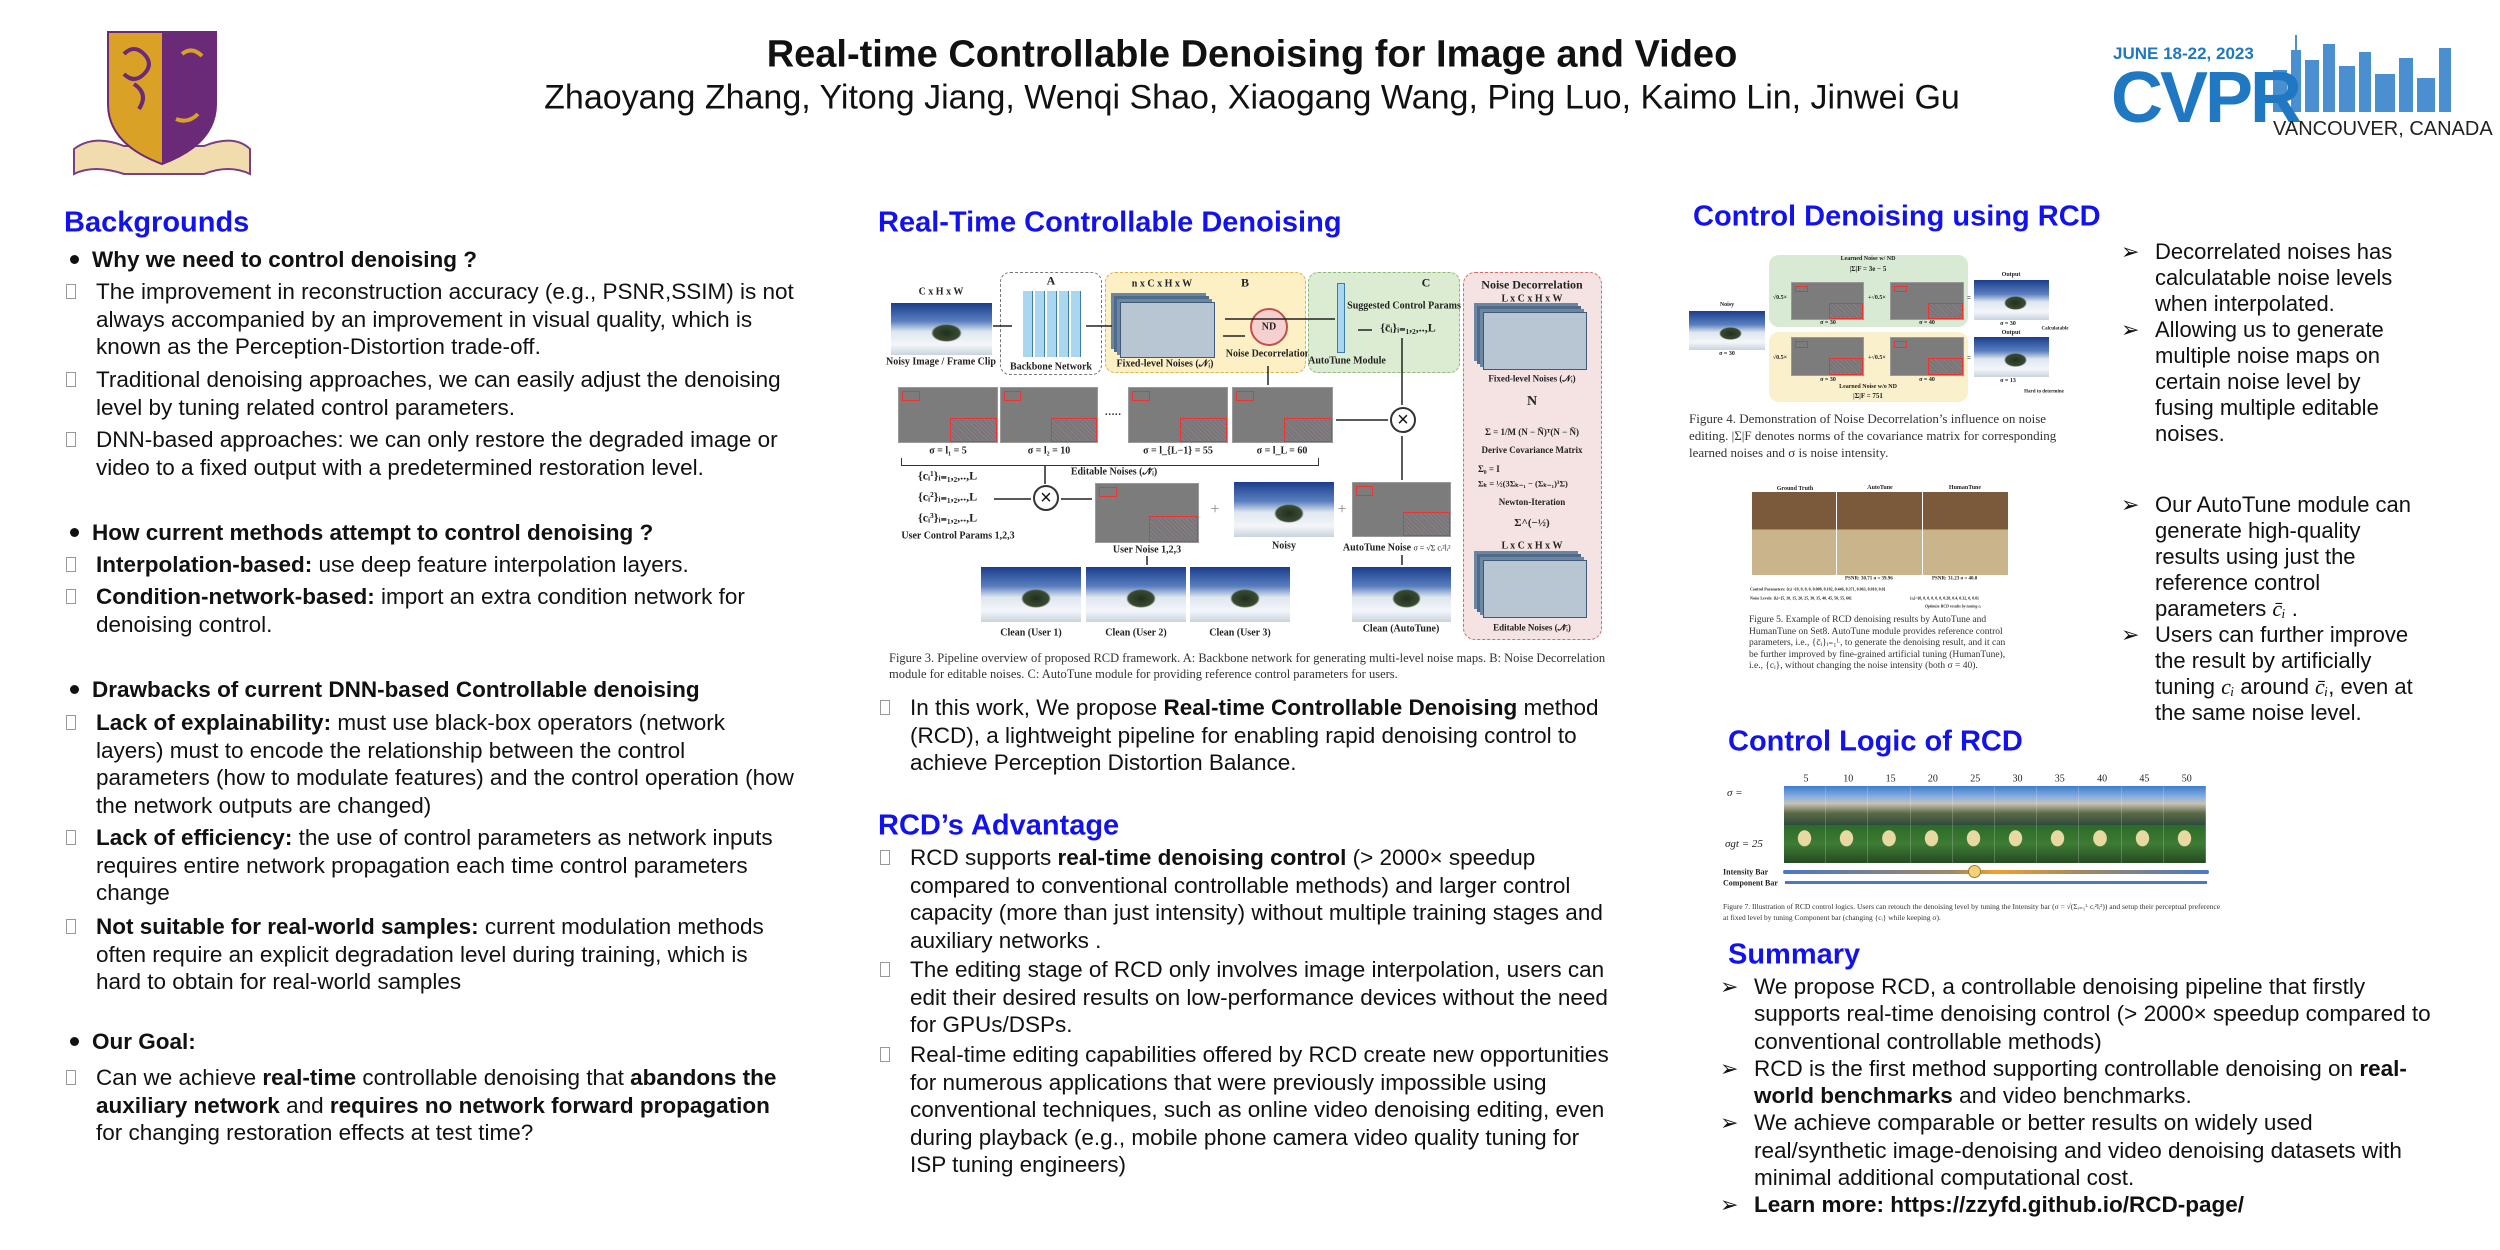 The height and width of the screenshot is (1250, 2500). Describe the element at coordinates (1879, 533) in the screenshot. I see `autotune-image` at that location.